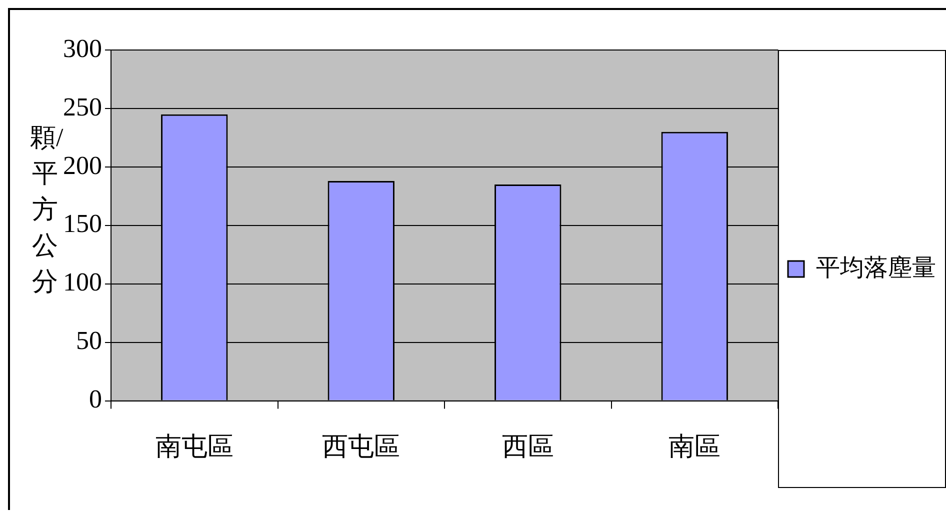 Image resolution: width=946 pixels, height=516 pixels. What do you see at coordinates (47, 210) in the screenshot?
I see `y-axis-title: 顆/平方公分` at bounding box center [47, 210].